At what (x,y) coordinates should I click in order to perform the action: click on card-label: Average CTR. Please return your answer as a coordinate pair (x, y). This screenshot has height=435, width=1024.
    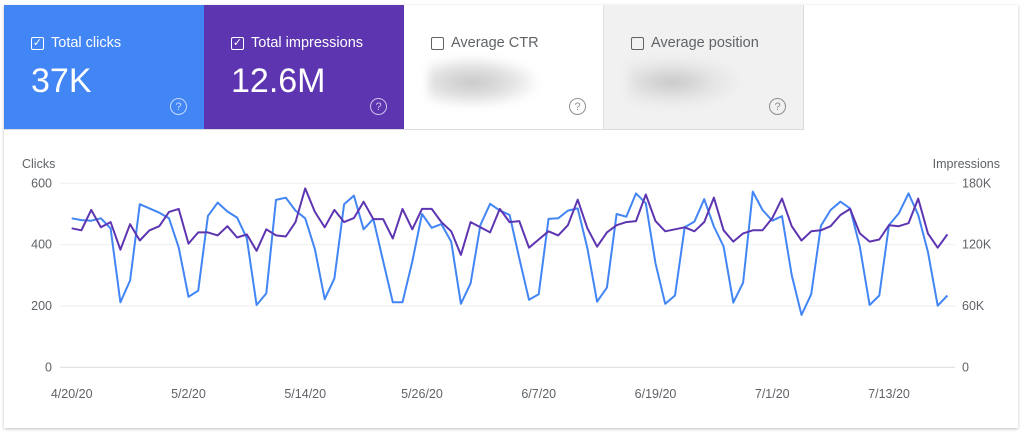
    Looking at the image, I should click on (495, 43).